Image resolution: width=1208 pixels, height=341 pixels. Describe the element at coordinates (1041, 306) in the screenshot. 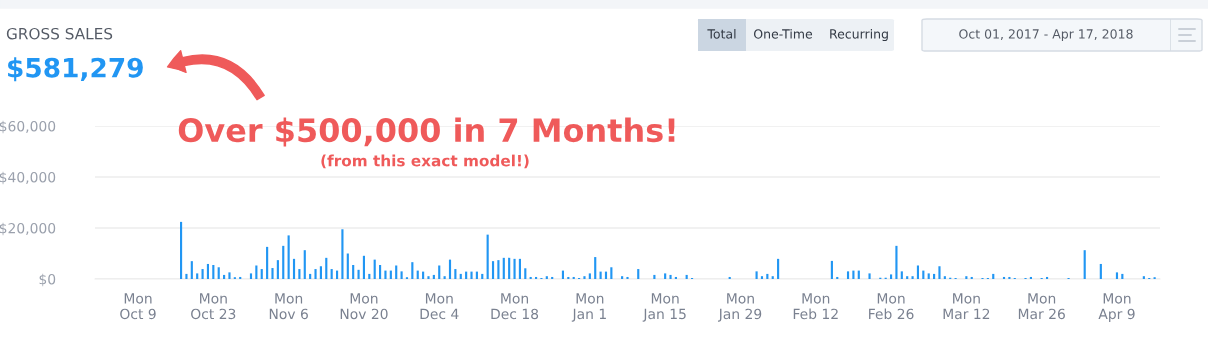

I see `x-tick-label: Mon Mar 26` at that location.